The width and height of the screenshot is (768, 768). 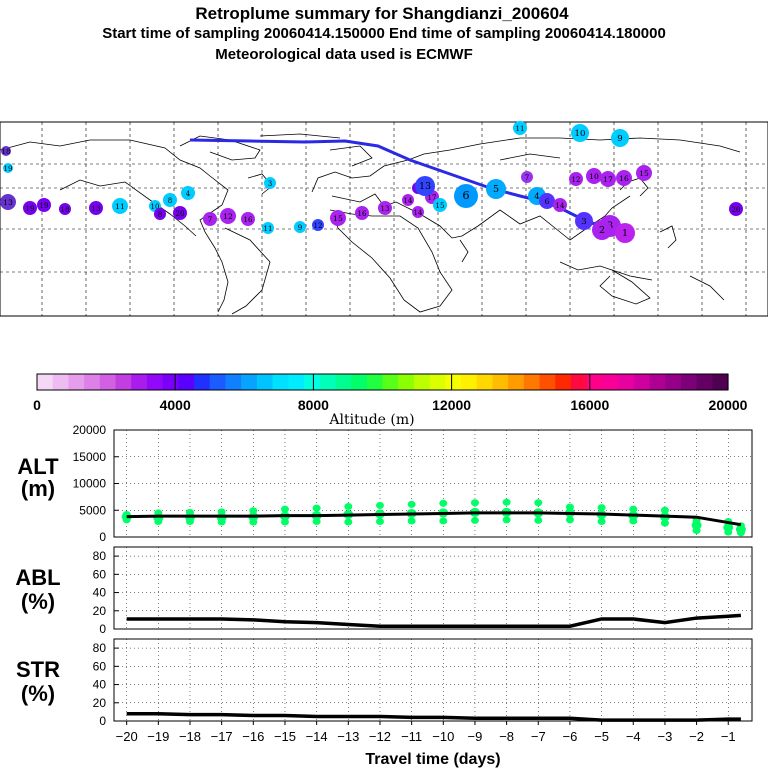 I want to click on plume-marker: 14, so click(x=418, y=212).